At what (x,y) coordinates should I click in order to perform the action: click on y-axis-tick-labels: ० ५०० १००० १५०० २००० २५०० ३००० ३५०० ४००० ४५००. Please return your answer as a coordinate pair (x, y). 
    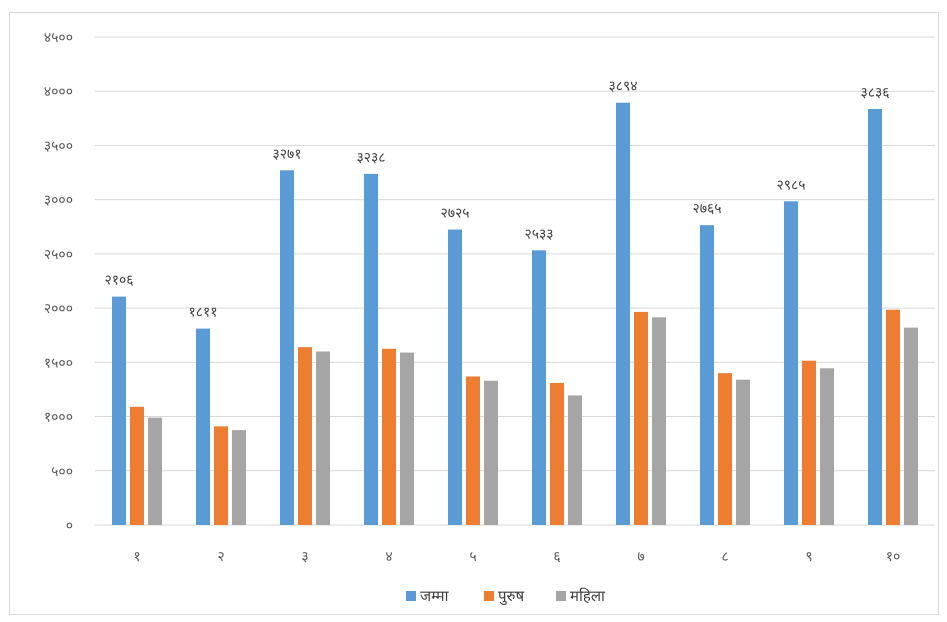
    Looking at the image, I should click on (58, 282).